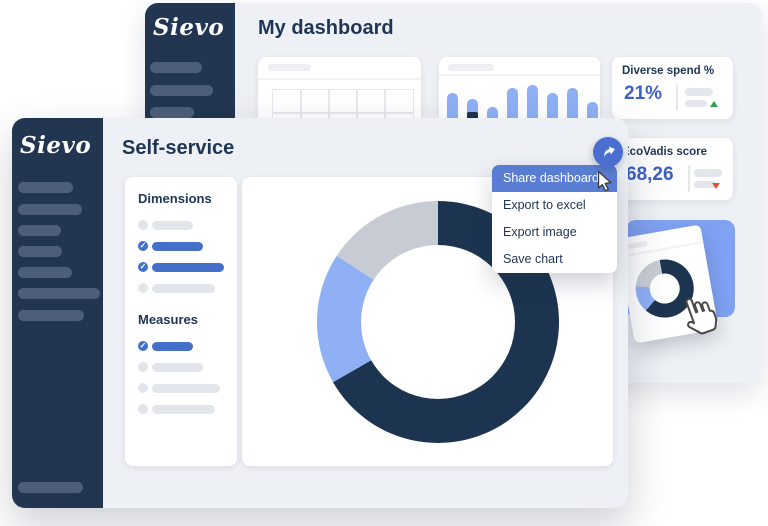 The height and width of the screenshot is (526, 768). Describe the element at coordinates (533, 259) in the screenshot. I see `menu-item-save-chart: Save chart` at that location.